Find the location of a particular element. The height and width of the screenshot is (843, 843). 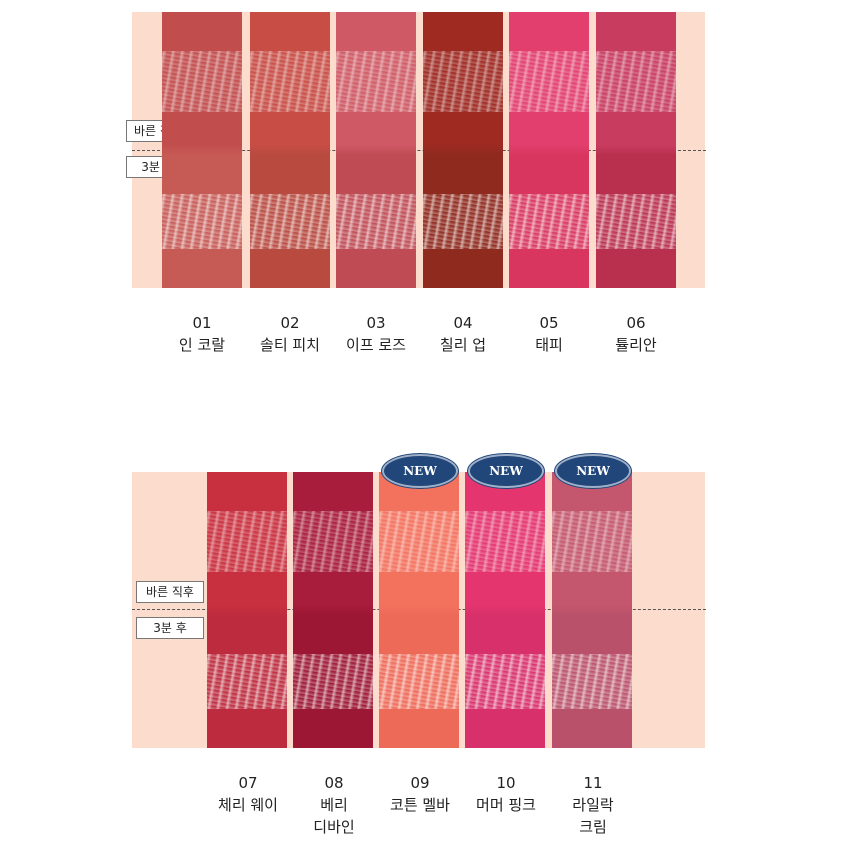

shade-name-08: 베리 is located at coordinates (334, 805).